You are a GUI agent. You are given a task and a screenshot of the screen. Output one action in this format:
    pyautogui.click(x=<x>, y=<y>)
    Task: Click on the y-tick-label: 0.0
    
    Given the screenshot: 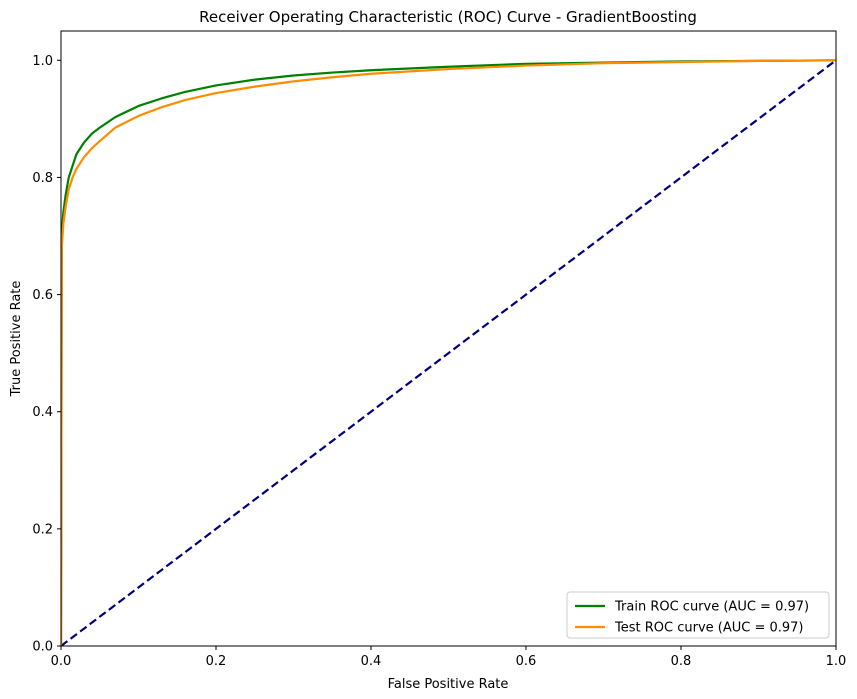 What is the action you would take?
    pyautogui.click(x=42, y=647)
    